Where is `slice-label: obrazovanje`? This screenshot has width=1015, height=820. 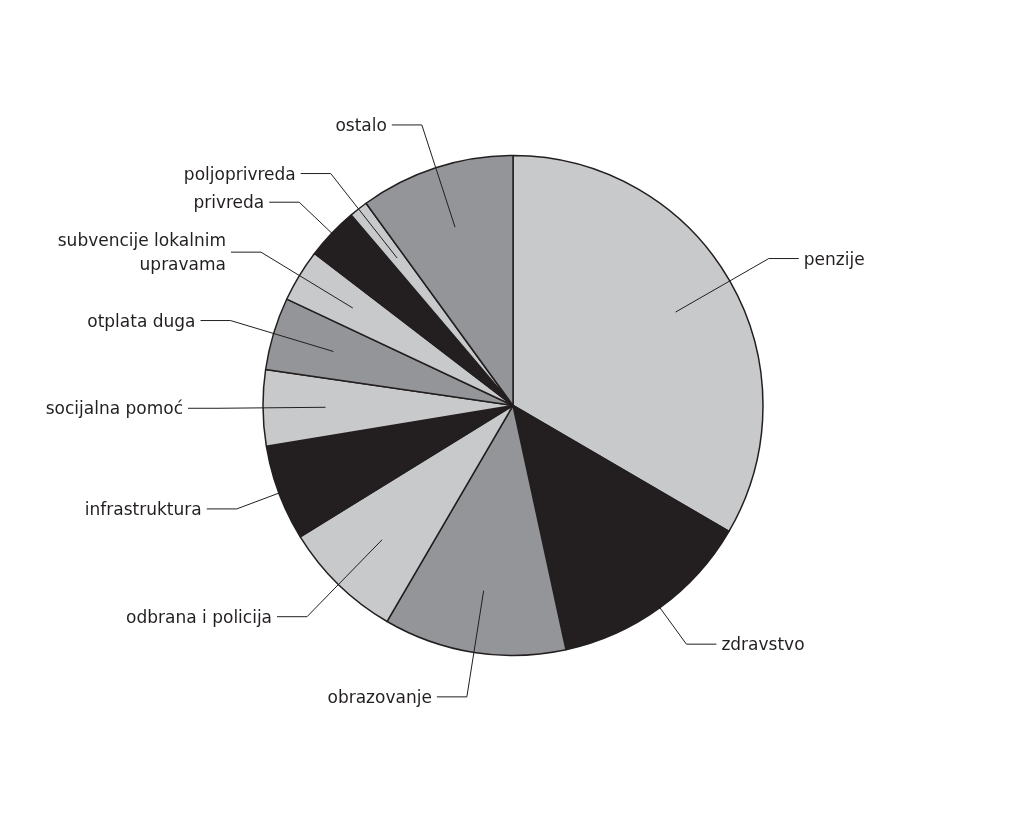 slice-label: obrazovanje is located at coordinates (379, 696).